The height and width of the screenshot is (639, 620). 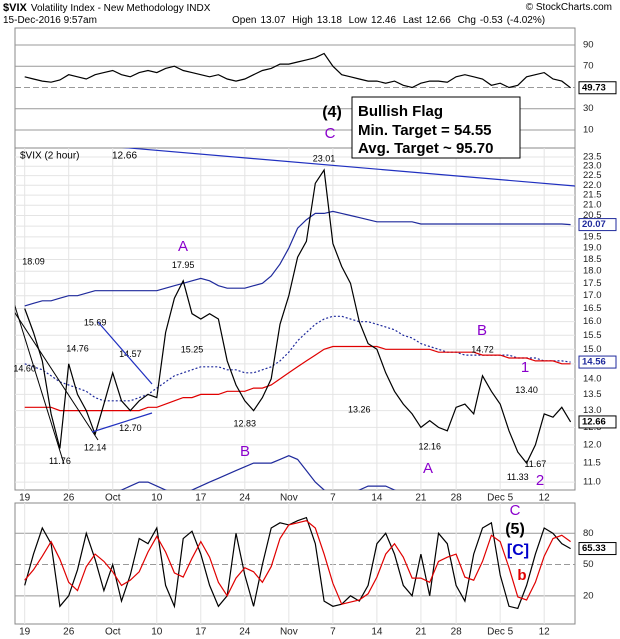 What do you see at coordinates (588, 533) in the screenshot?
I see `y-tick-label: 80` at bounding box center [588, 533].